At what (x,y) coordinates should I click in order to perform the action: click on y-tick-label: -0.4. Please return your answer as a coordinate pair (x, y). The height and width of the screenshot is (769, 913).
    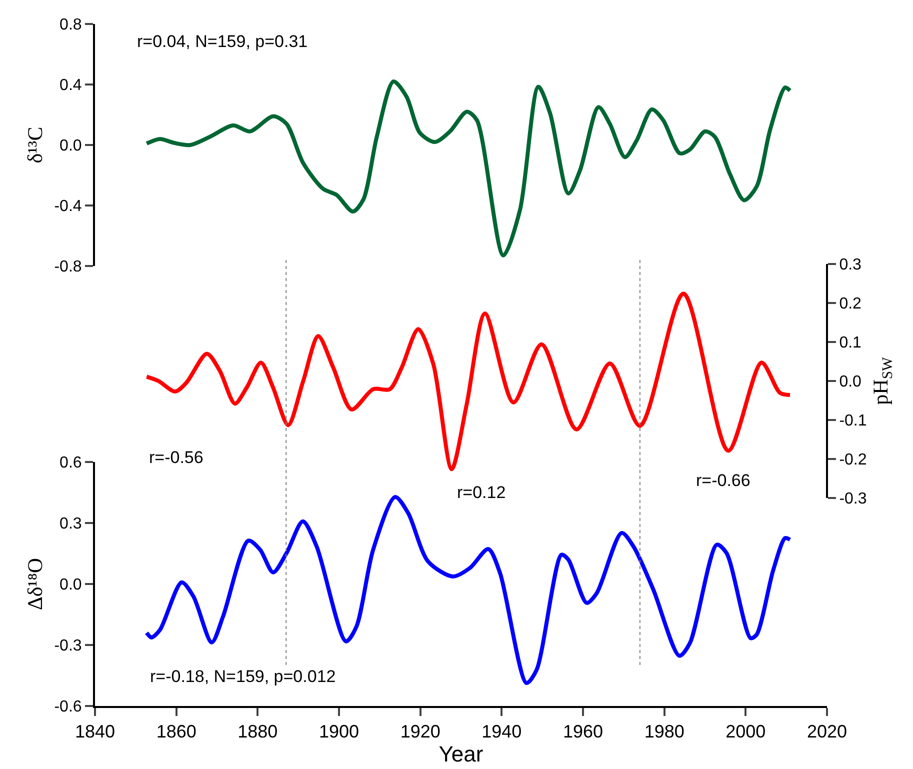
    Looking at the image, I should click on (68, 207).